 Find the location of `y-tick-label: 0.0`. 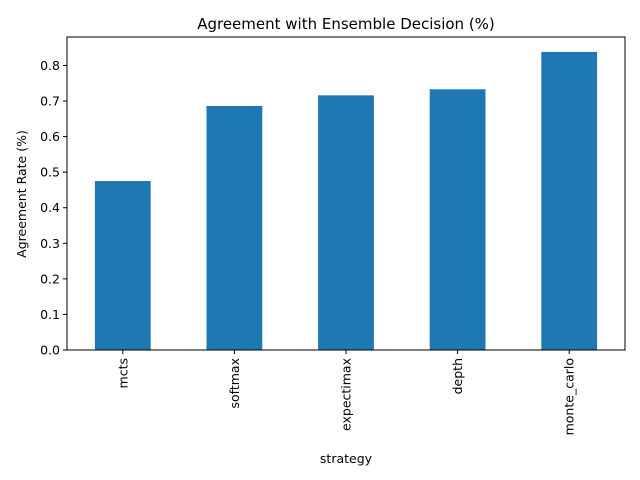

y-tick-label: 0.0 is located at coordinates (50, 350).